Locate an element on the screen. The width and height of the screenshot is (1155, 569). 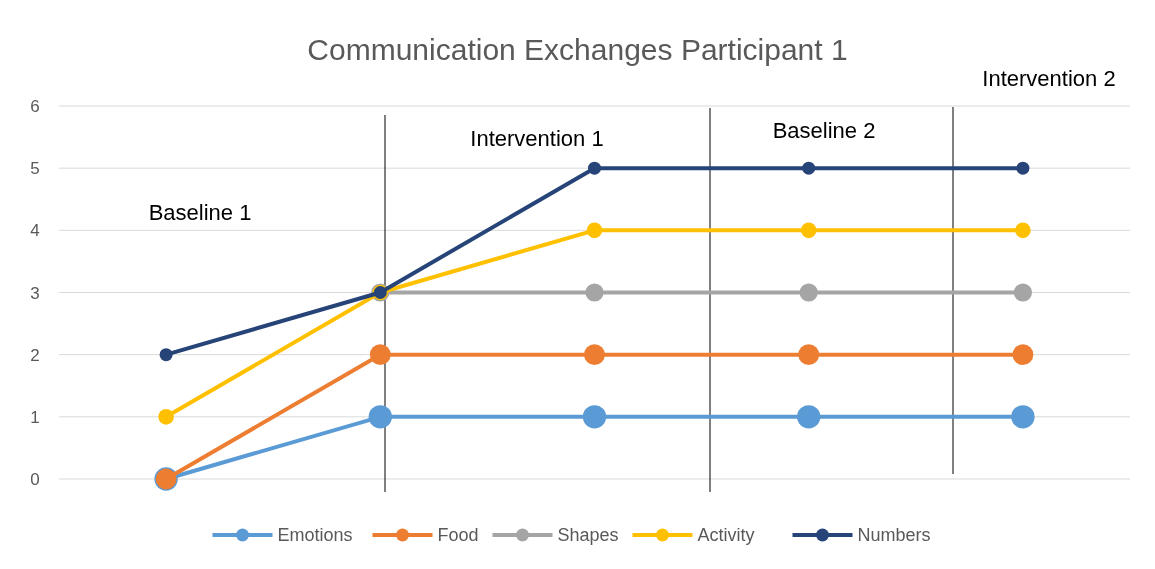
y-tick-label: 6 is located at coordinates (35, 106).